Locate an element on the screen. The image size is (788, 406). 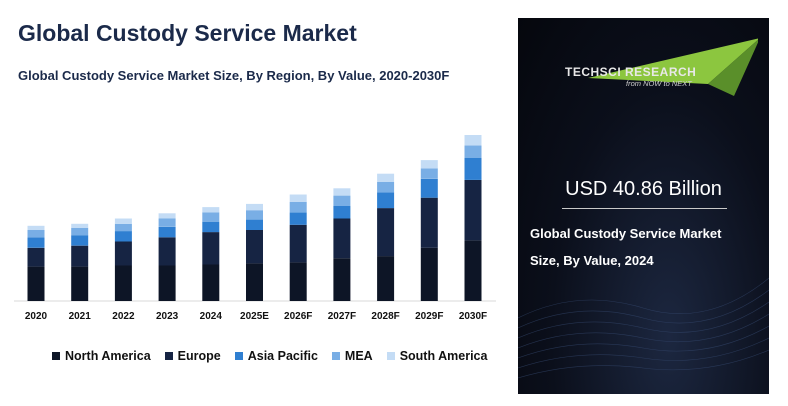
bar-asia-pacific-2026f is located at coordinates (298, 218).